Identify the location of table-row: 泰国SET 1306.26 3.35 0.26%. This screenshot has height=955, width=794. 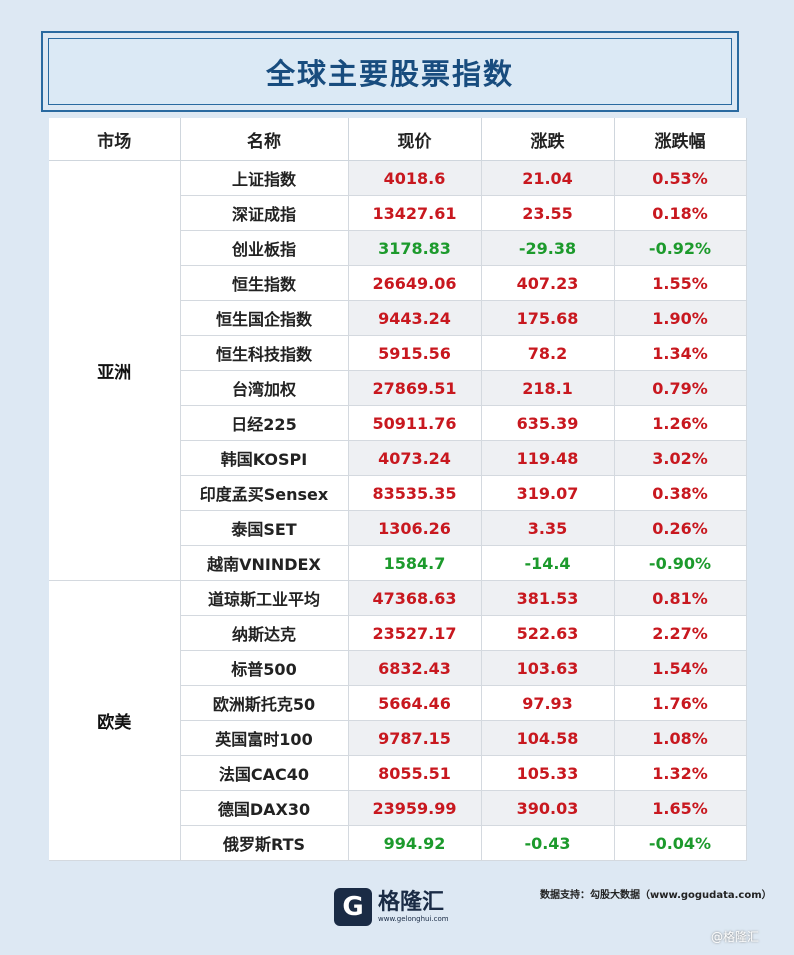
(398, 528).